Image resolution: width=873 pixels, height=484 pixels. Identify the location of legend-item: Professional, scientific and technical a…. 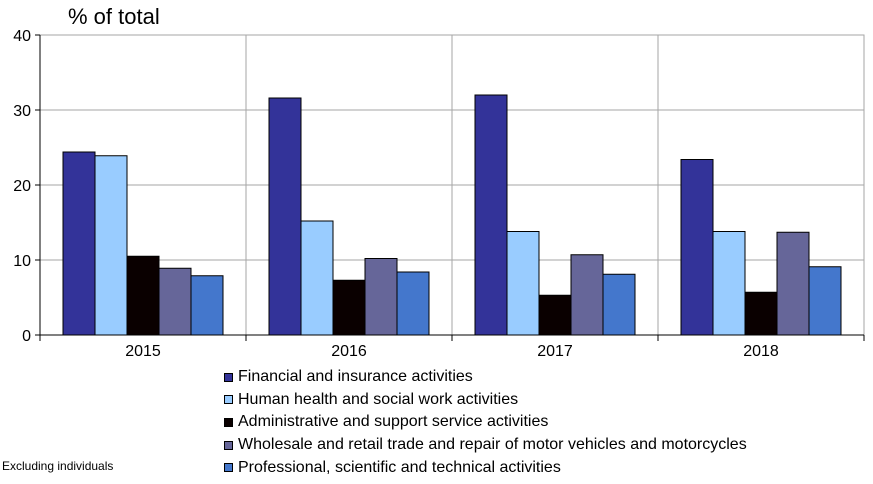
(485, 467).